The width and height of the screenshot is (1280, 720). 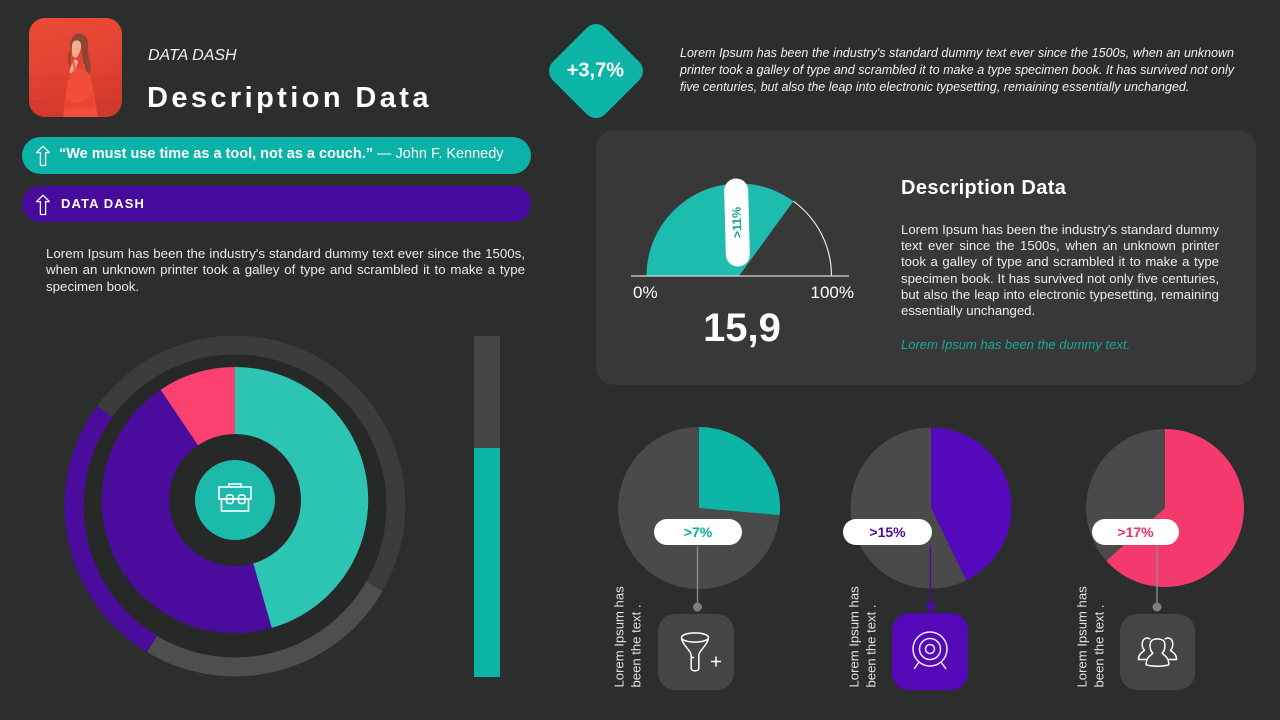 What do you see at coordinates (737, 223) in the screenshot?
I see `svg-text: >11%` at bounding box center [737, 223].